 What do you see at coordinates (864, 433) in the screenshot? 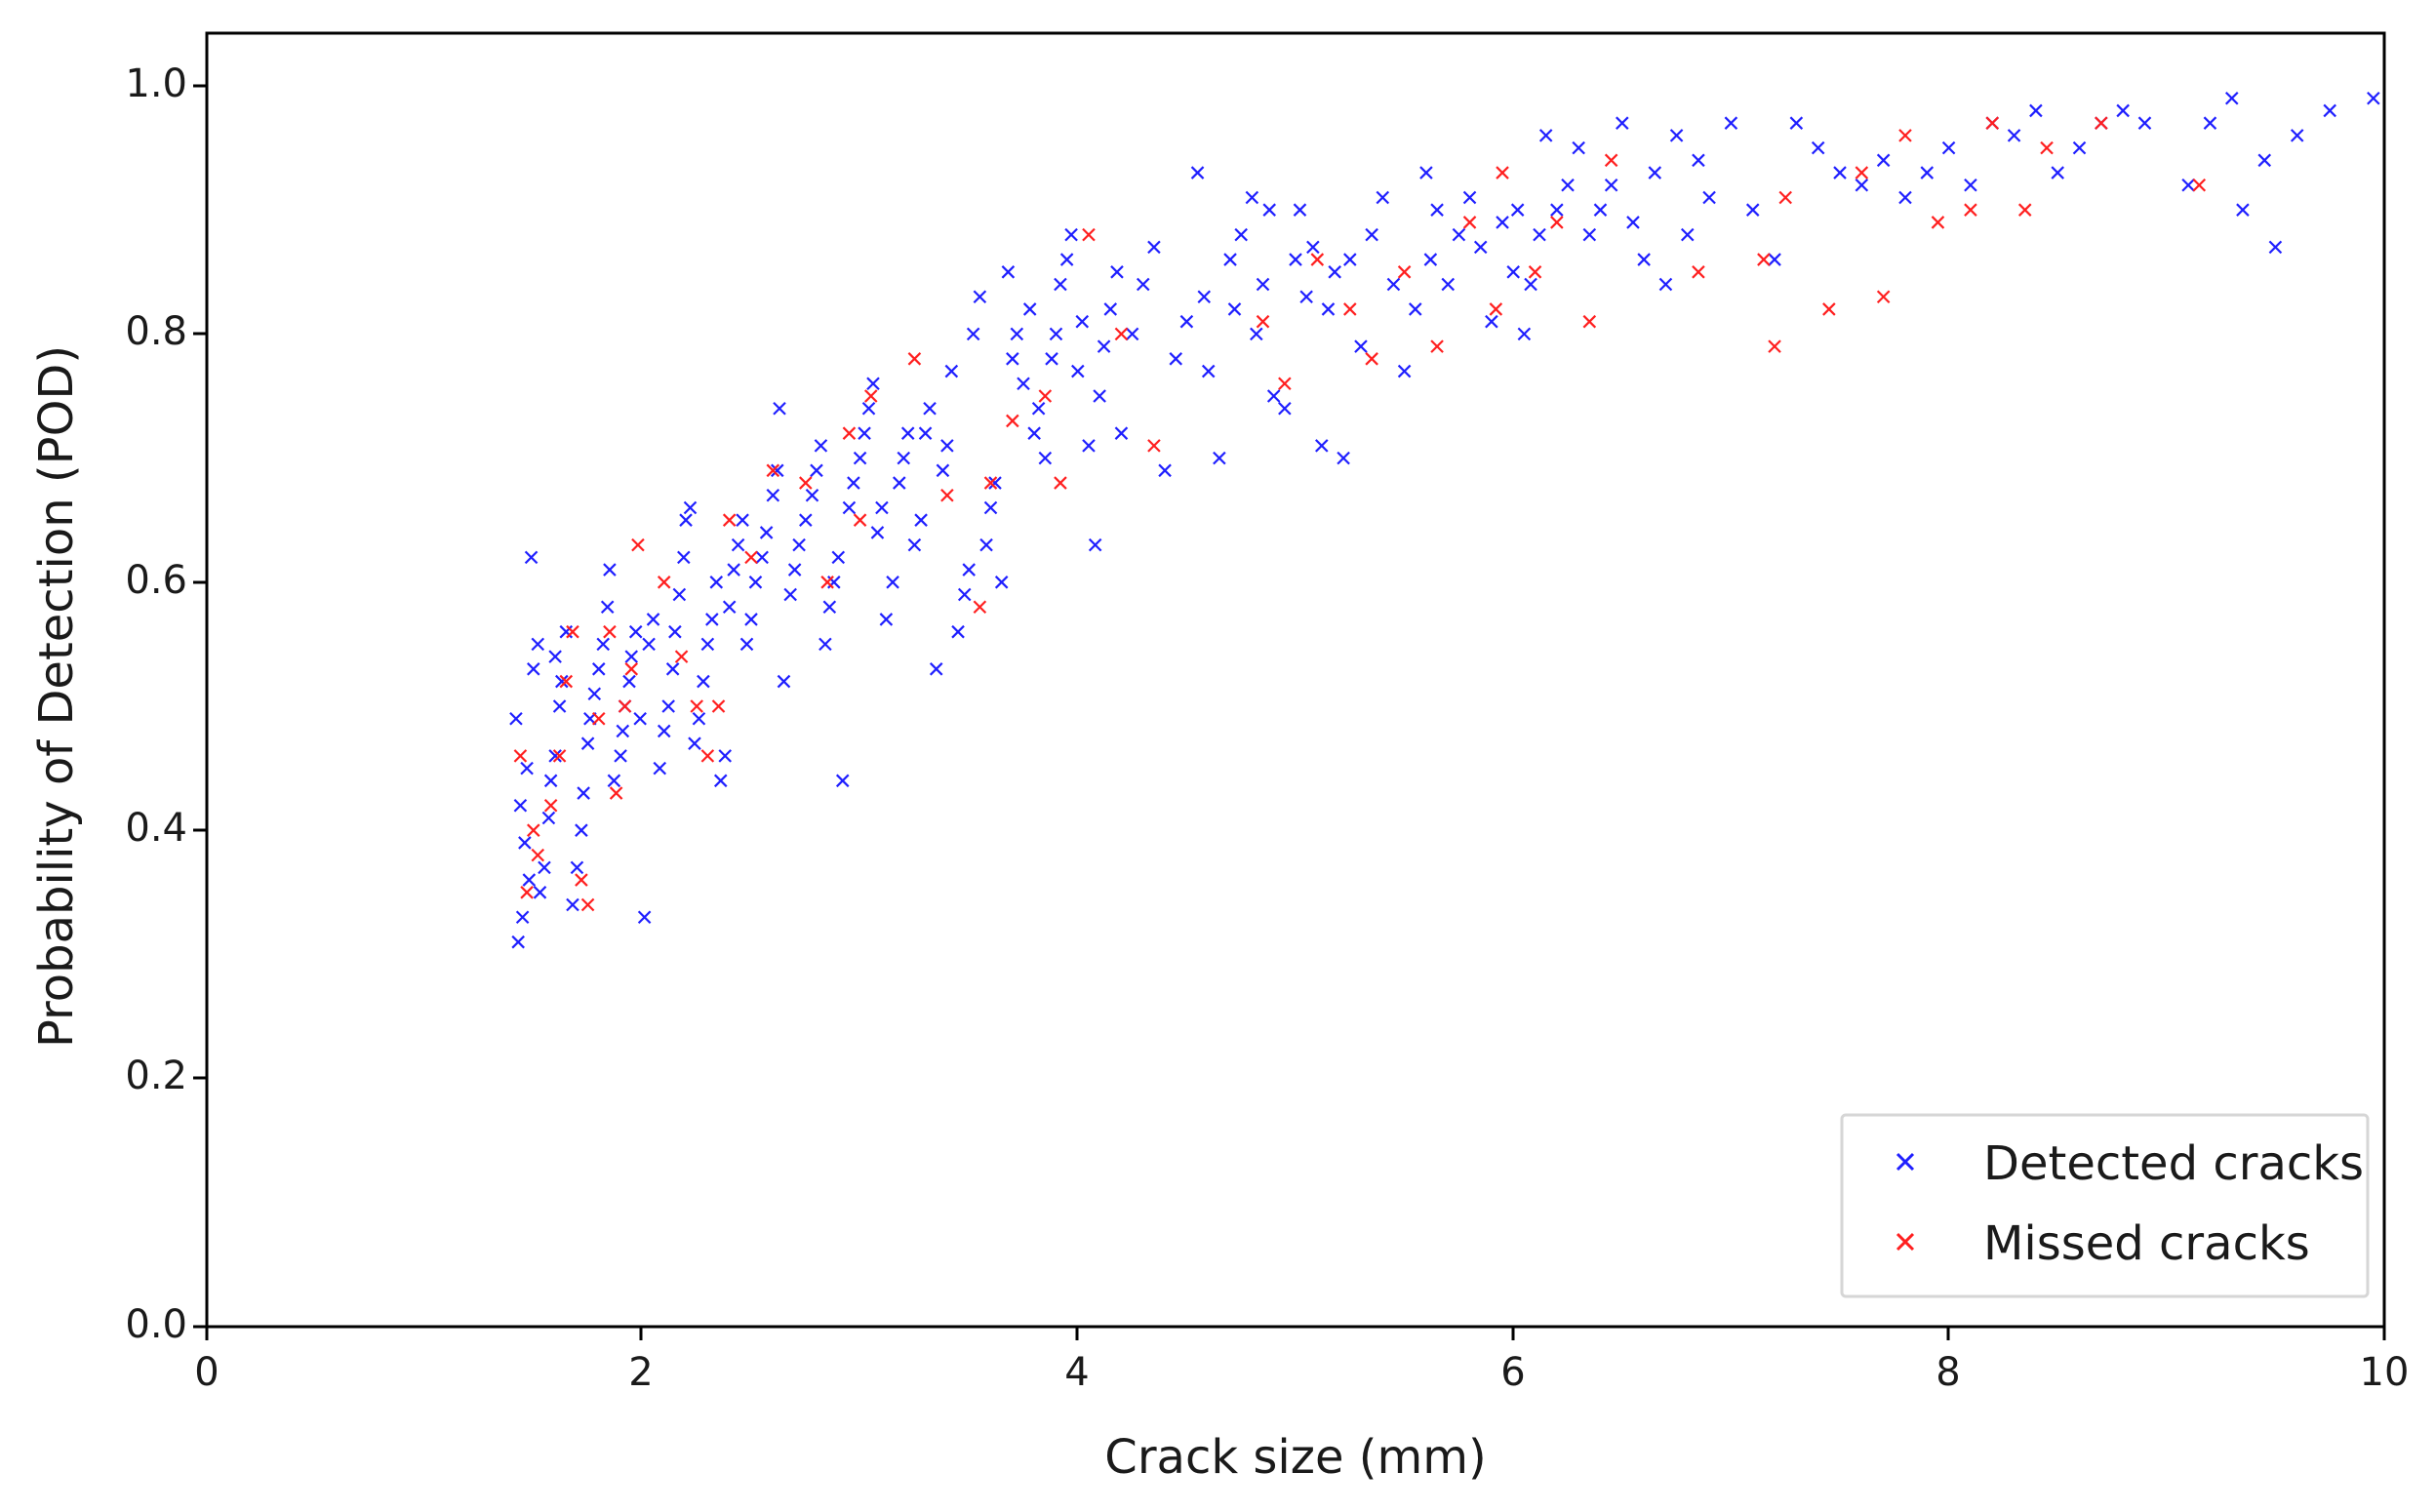
I see `detected-crack-point-86-stroke-b` at bounding box center [864, 433].